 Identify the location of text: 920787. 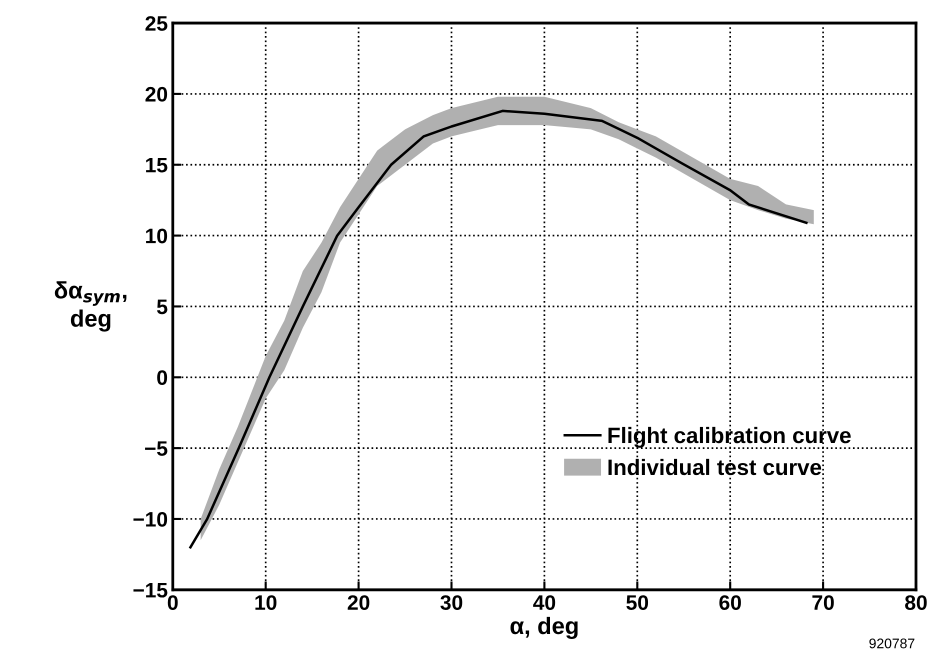
(891, 643).